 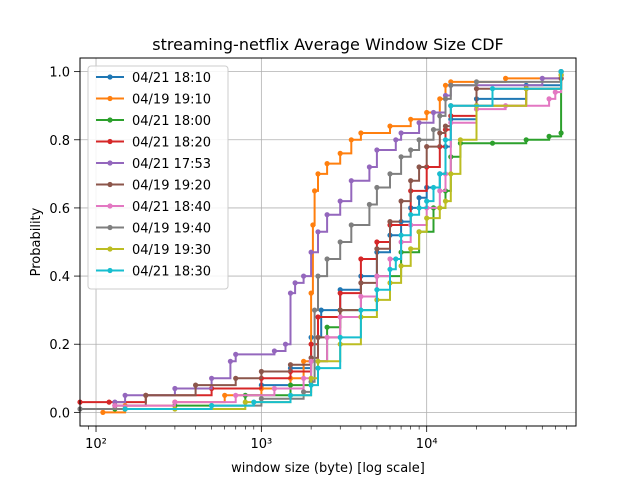 What do you see at coordinates (171, 100) in the screenshot?
I see `legend-label: 04/19 19:10` at bounding box center [171, 100].